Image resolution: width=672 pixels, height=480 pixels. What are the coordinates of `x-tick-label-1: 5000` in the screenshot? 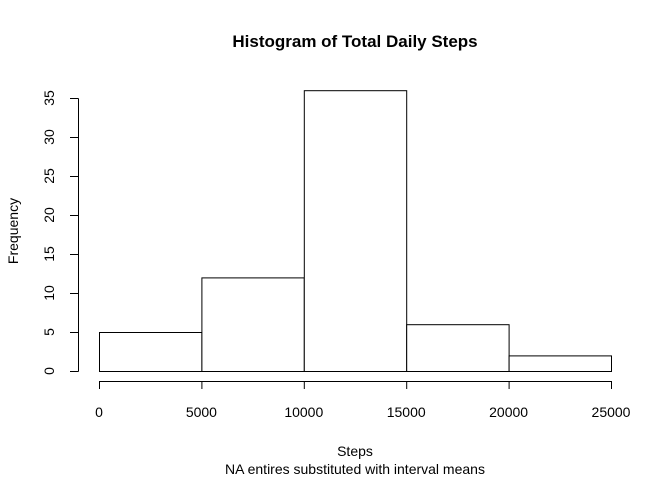 It's located at (201, 412).